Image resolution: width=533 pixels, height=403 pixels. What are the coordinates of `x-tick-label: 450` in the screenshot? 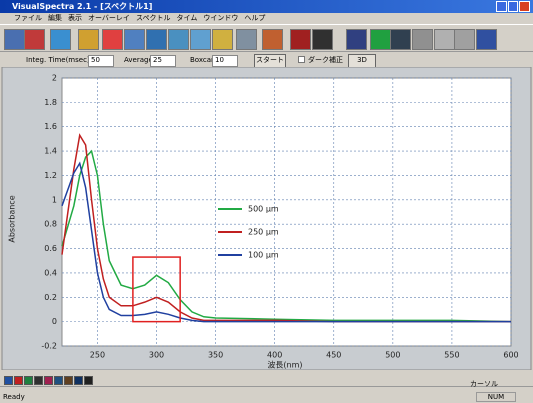 It's located at (333, 355).